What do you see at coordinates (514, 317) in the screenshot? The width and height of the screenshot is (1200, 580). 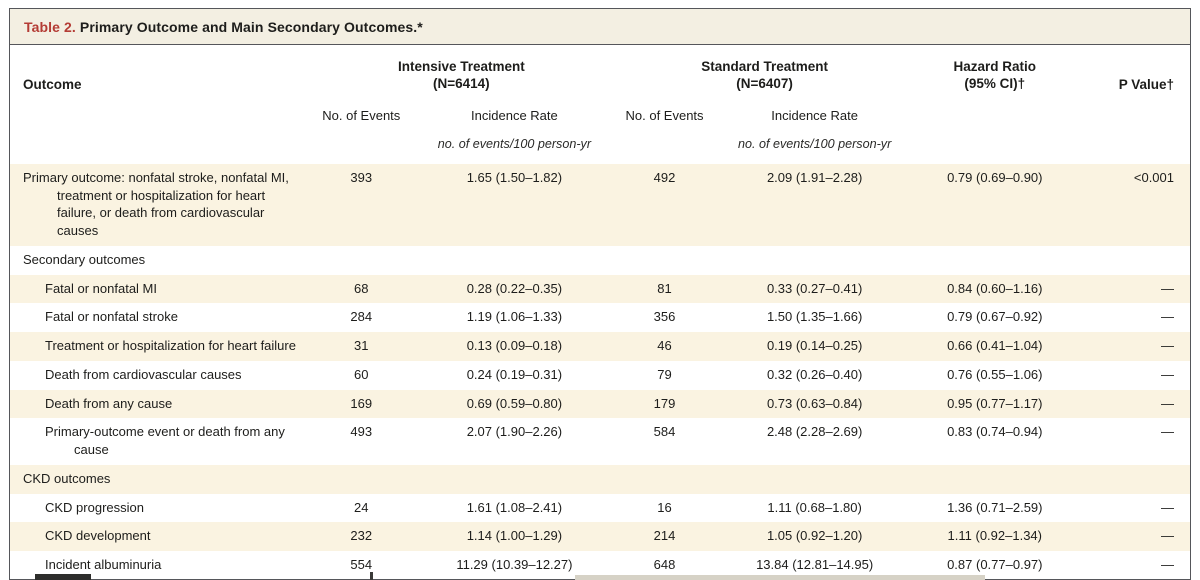 I see `cell-incidence-intensive: 1.19 (1.06–1.33)` at bounding box center [514, 317].